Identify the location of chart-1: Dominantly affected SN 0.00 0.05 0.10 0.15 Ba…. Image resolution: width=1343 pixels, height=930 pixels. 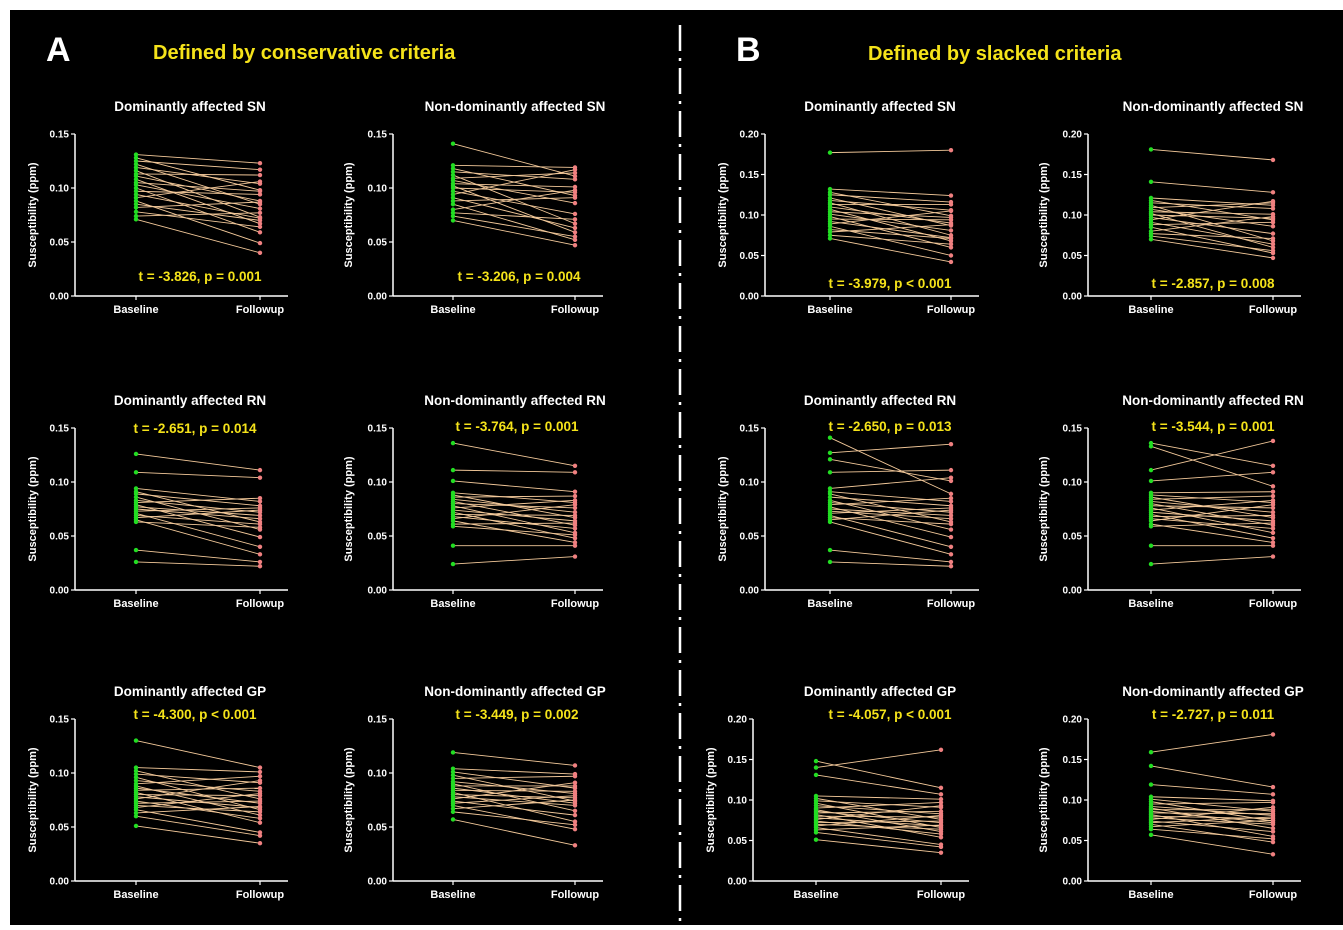
(157, 207).